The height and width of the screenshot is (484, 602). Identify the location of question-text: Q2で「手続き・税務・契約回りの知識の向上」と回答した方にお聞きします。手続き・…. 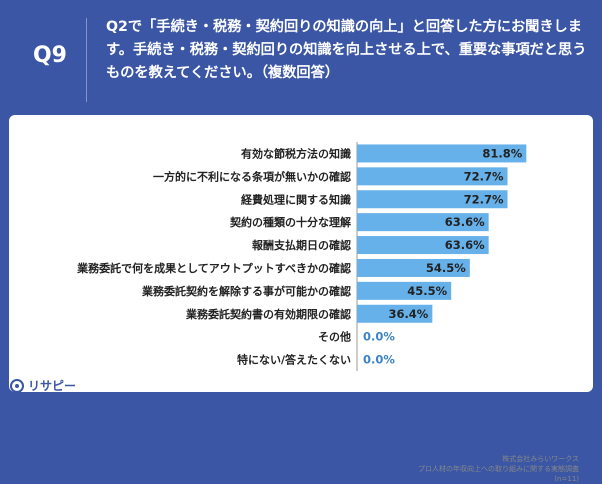
(346, 50).